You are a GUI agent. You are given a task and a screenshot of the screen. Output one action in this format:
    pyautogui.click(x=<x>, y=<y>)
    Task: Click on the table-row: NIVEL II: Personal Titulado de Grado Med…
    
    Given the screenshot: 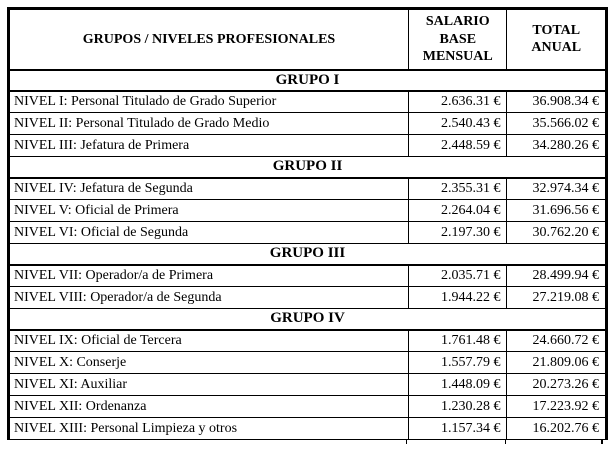 What is the action you would take?
    pyautogui.click(x=307, y=123)
    